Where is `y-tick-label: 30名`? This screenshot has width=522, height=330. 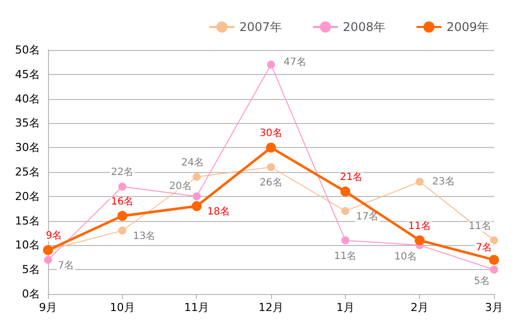 y-tick-label: 30名 is located at coordinates (27, 147).